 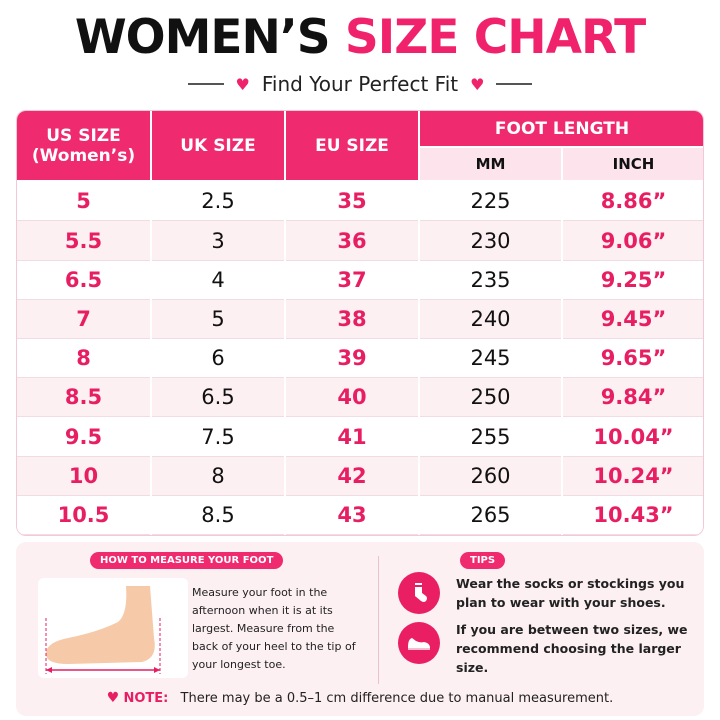 I want to click on table-row: 10.5 8.5 43 265 10.43”, so click(x=360, y=515).